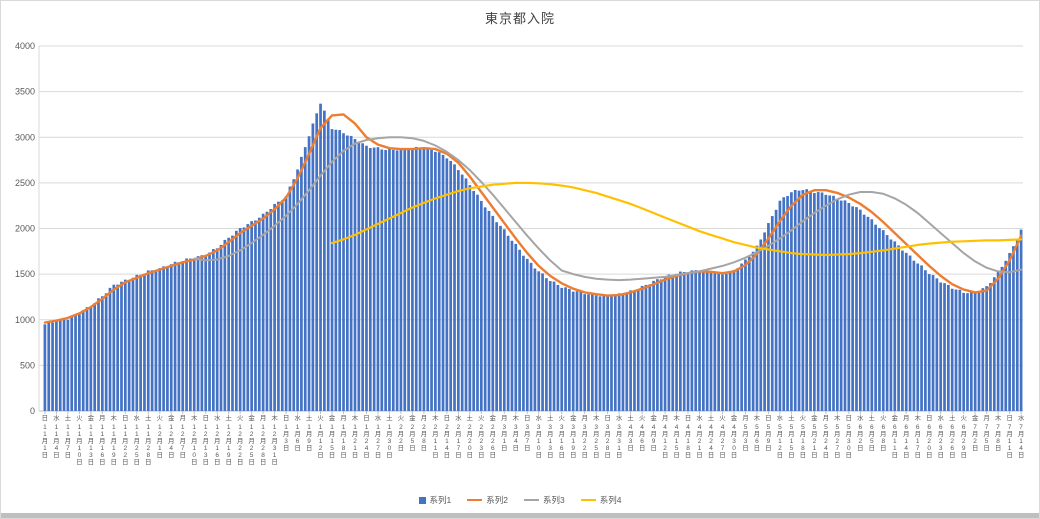  I want to click on legend-item-4: 系列4, so click(600, 500).